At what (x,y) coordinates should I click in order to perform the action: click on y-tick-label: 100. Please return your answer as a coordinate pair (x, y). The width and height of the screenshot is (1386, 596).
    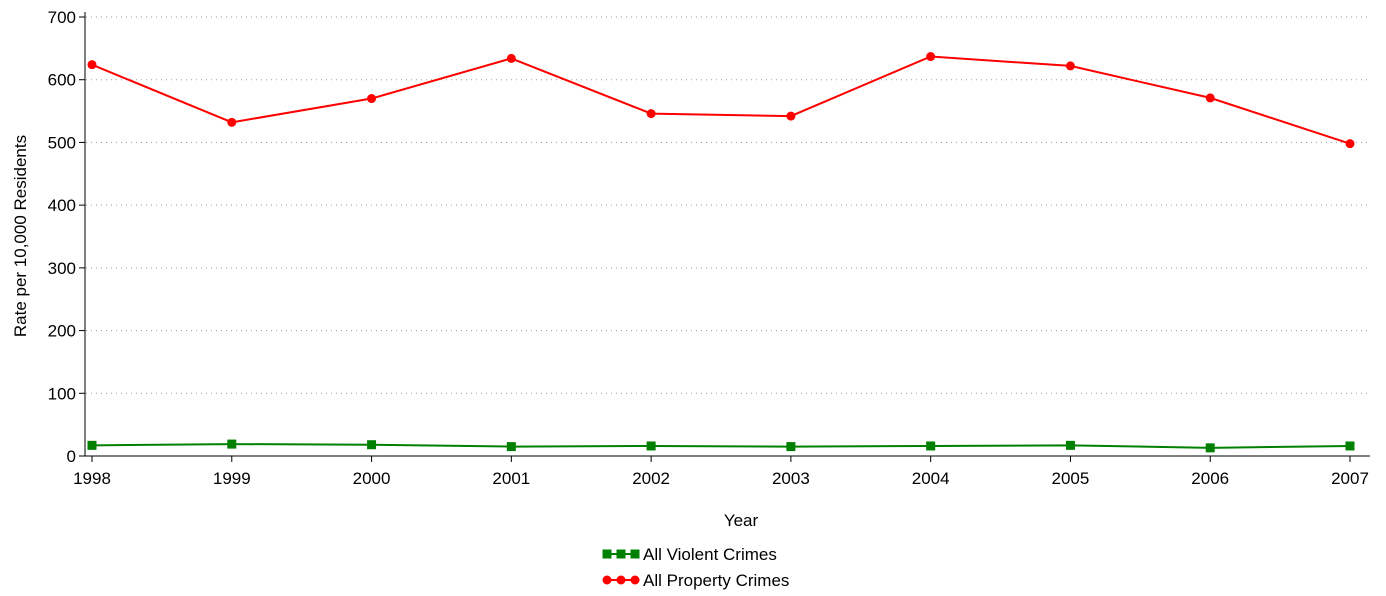
    Looking at the image, I should click on (62, 393).